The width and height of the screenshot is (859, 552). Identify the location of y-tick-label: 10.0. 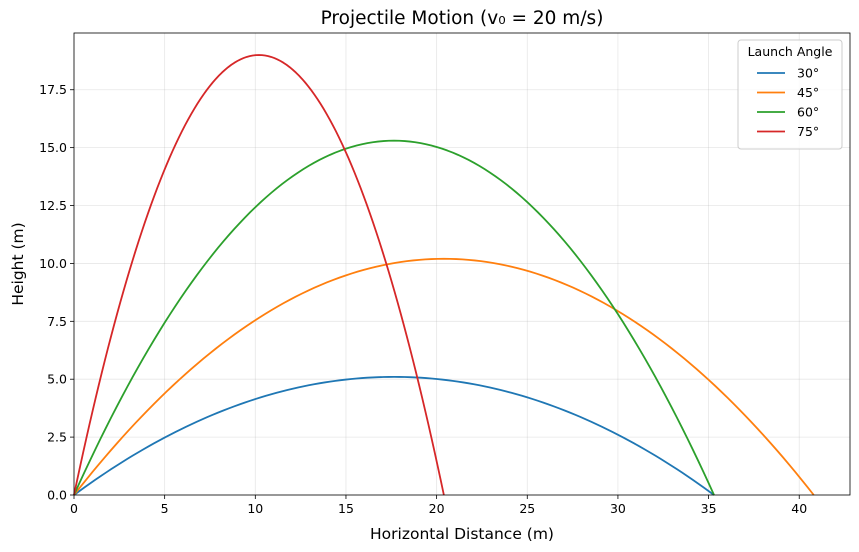
(53, 263).